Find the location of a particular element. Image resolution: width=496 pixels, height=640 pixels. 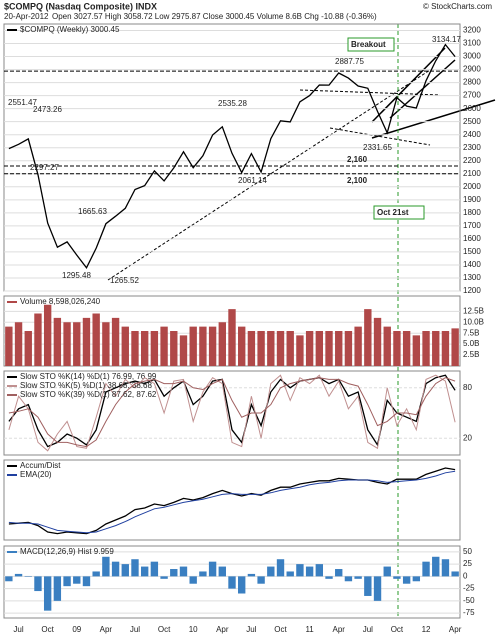

price-label: 2551.47 is located at coordinates (22, 102).